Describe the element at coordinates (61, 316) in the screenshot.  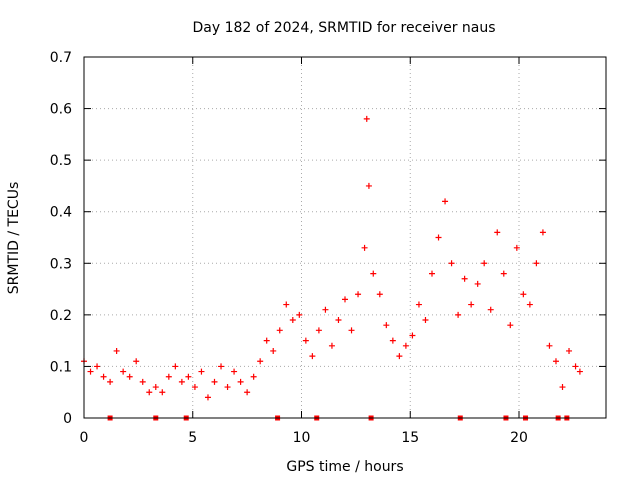
I see `y-tick-label: 0.2` at that location.